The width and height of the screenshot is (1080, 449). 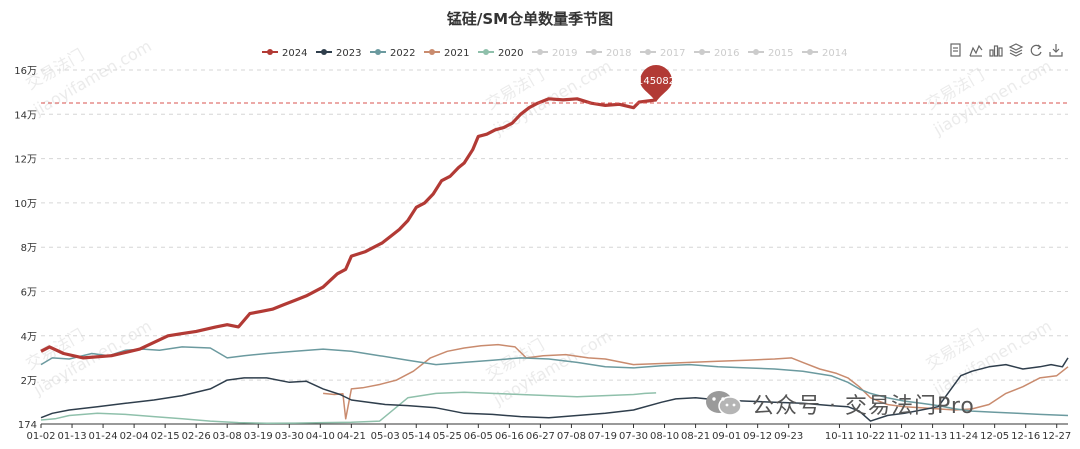 I want to click on x-tick-label: 09-01, so click(x=726, y=436).